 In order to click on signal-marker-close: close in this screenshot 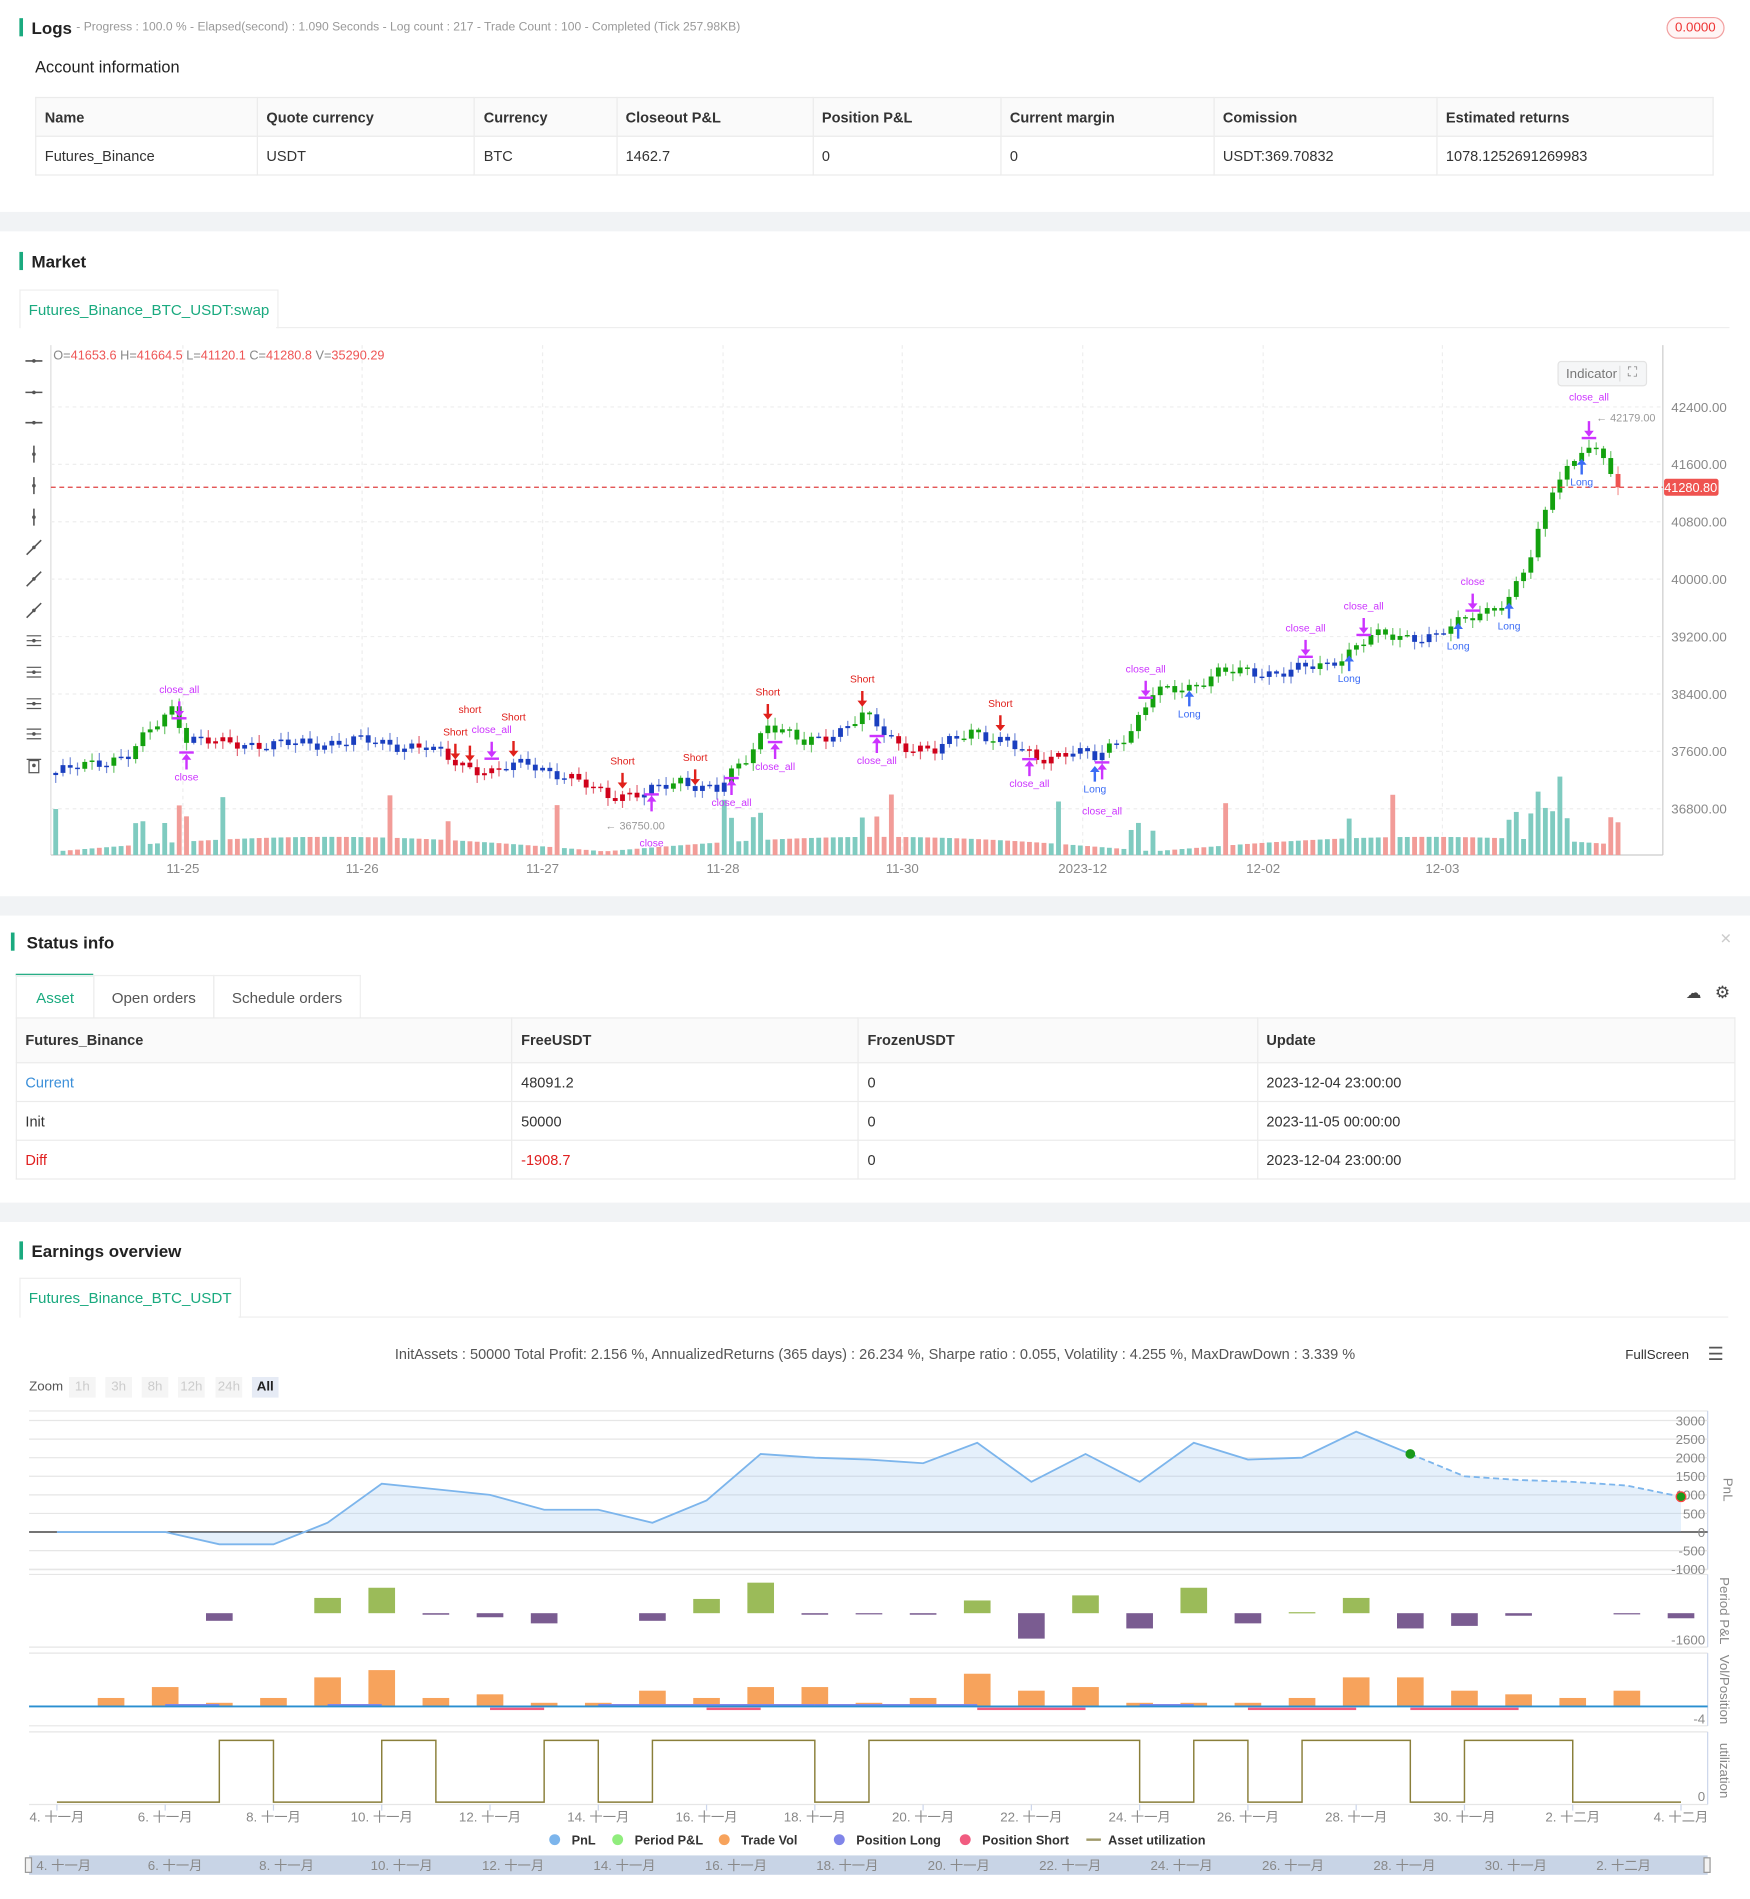, I will do `click(652, 821)`.